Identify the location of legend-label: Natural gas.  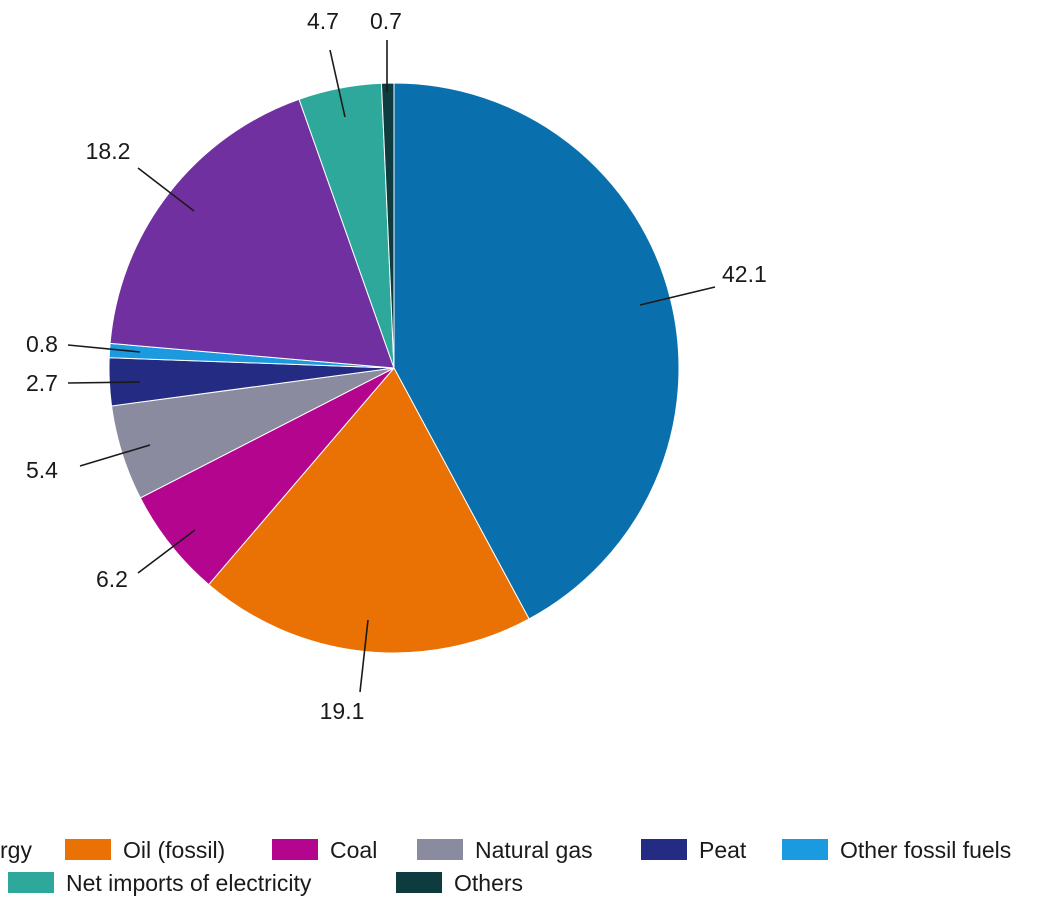
(534, 850).